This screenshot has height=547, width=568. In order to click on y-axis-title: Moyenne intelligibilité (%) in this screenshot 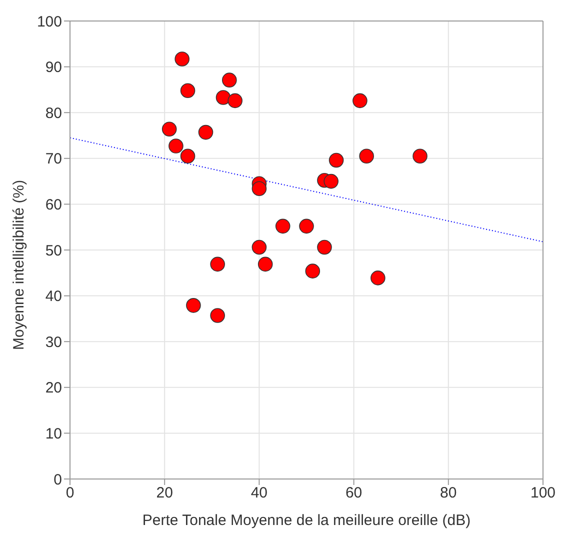, I will do `click(19, 265)`.